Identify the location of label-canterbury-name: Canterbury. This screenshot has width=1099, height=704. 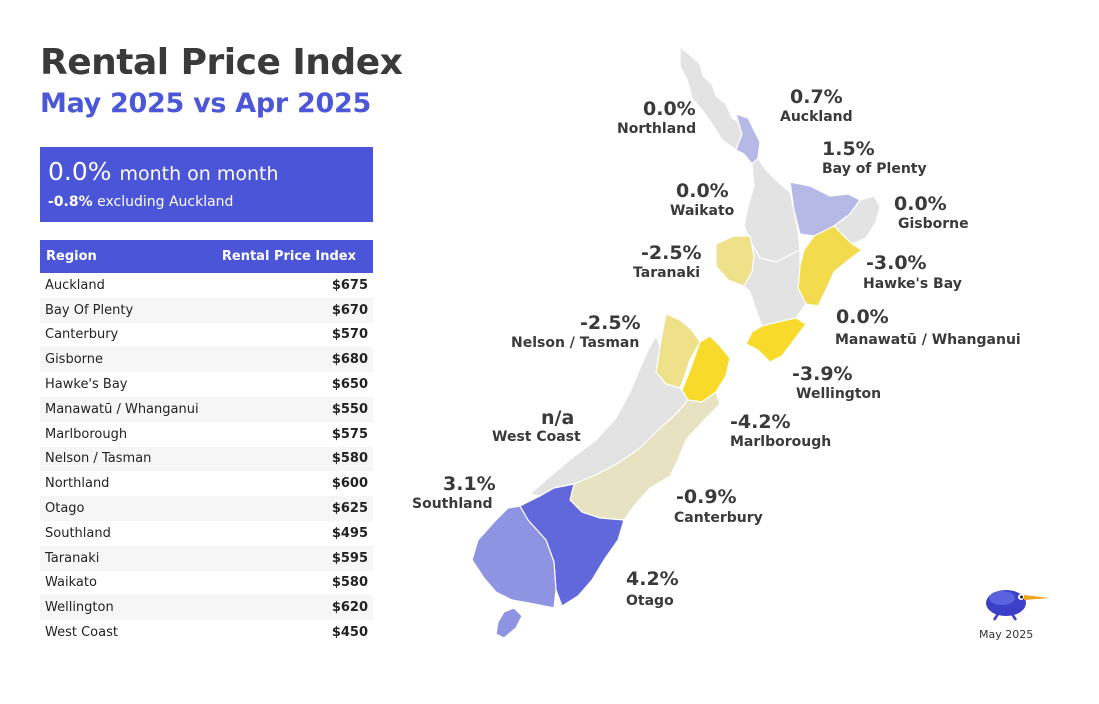
(718, 518).